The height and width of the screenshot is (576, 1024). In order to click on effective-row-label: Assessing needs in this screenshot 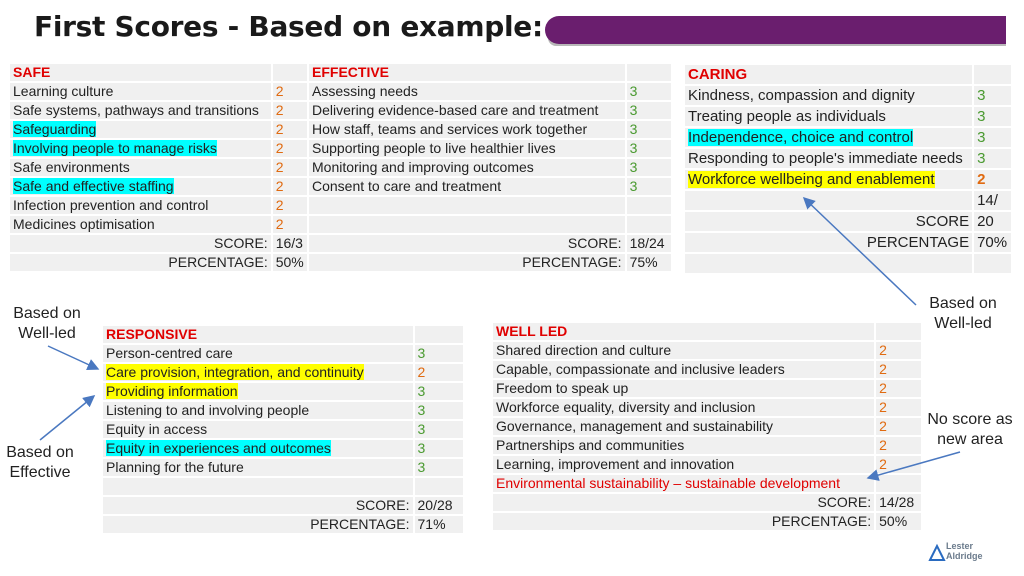, I will do `click(467, 91)`.